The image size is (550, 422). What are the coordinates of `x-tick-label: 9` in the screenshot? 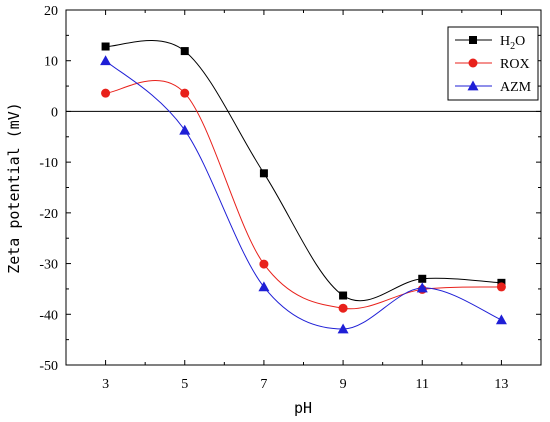 It's located at (343, 384).